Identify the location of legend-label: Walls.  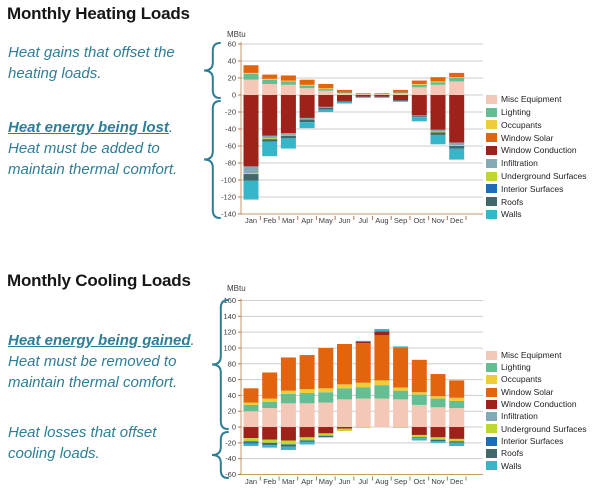
(511, 465).